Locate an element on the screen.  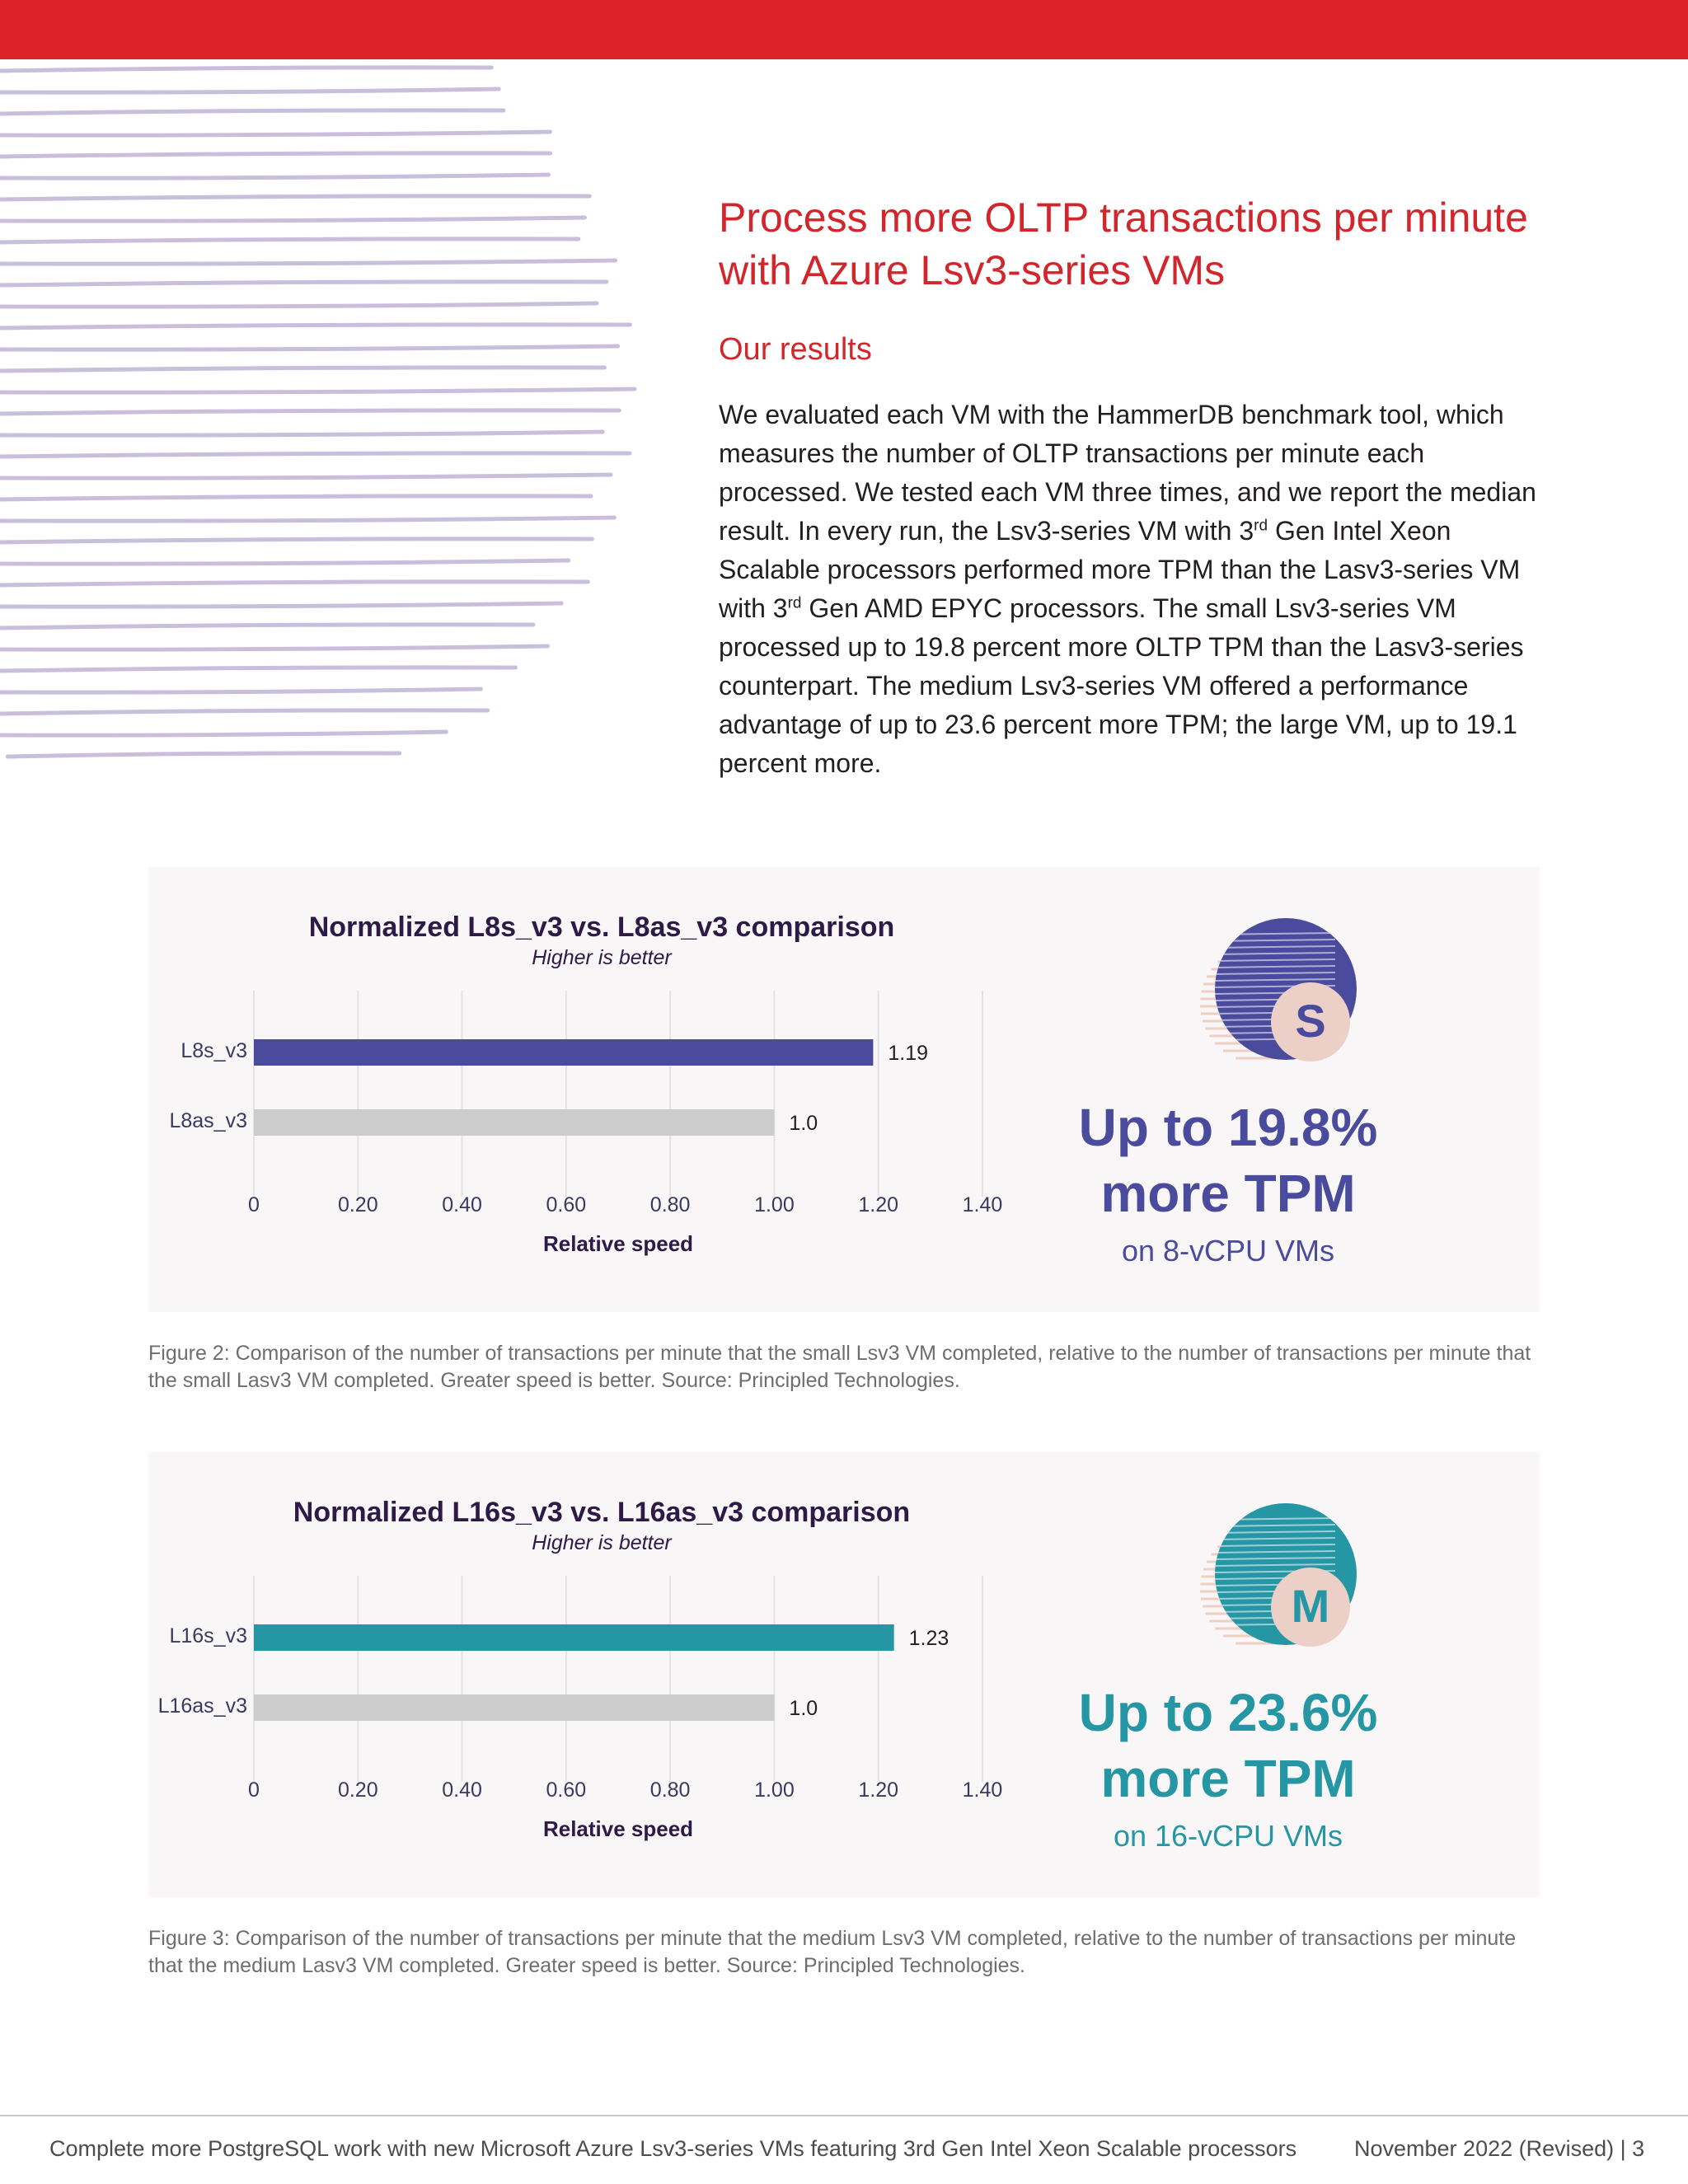
data-label: 1.23 is located at coordinates (930, 1638).